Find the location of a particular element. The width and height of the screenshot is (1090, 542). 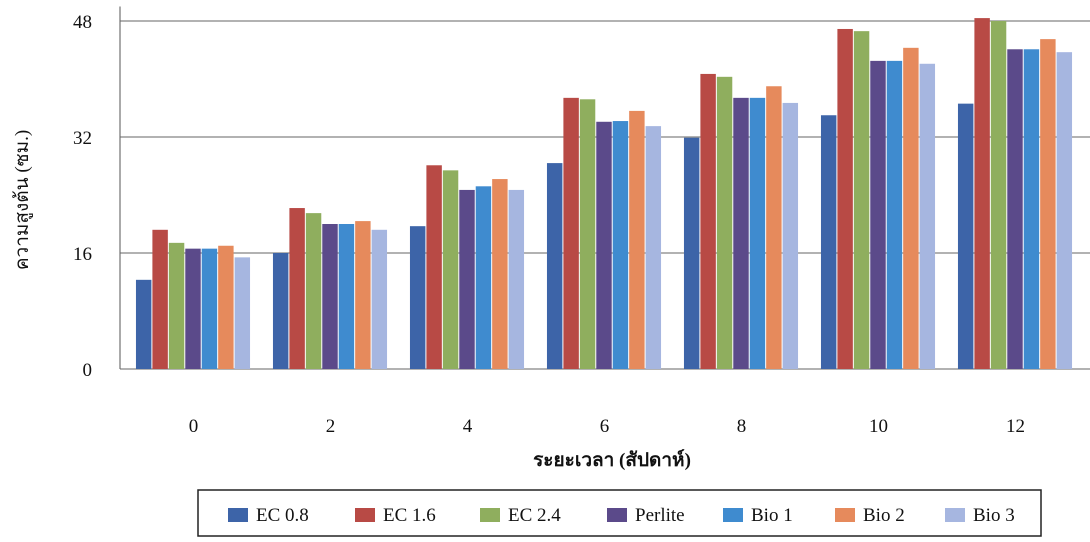

x-tick-label: 0 is located at coordinates (194, 426).